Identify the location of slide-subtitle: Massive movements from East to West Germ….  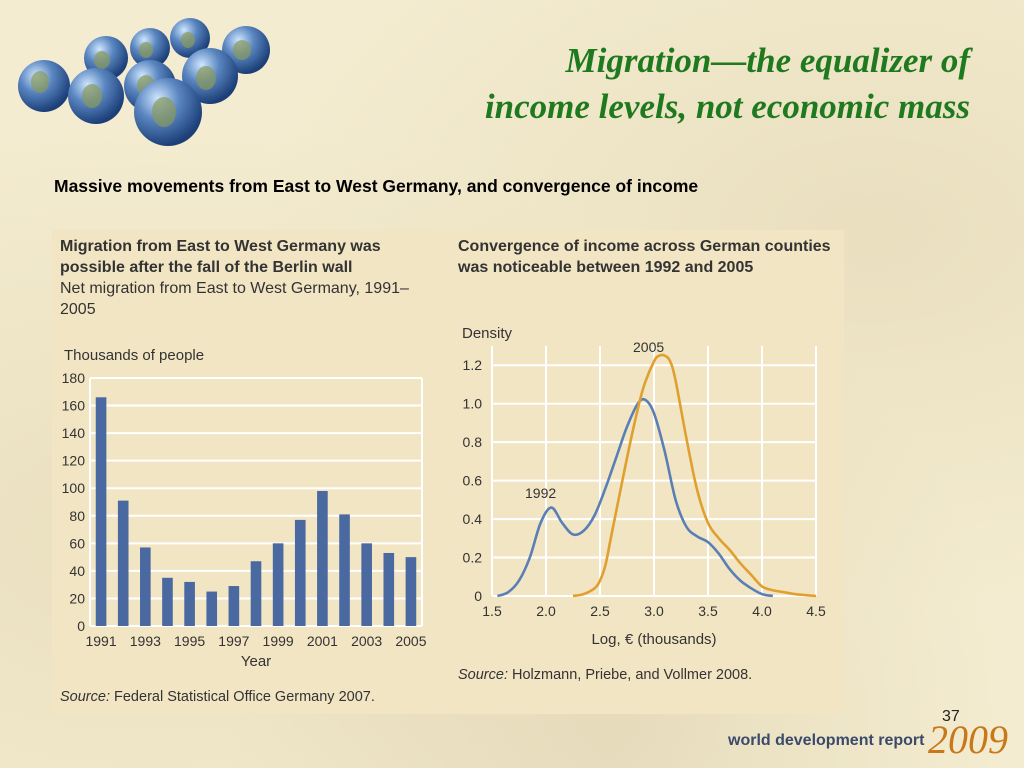
(376, 186).